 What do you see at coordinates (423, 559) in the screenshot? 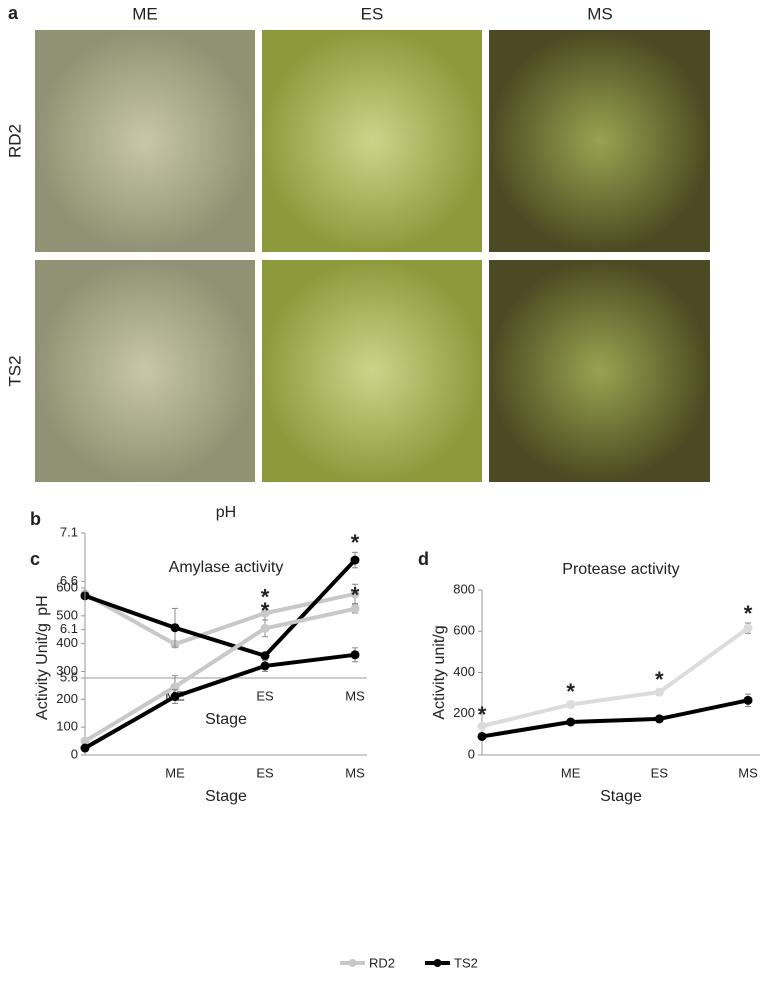
I see `panel-label: d` at bounding box center [423, 559].